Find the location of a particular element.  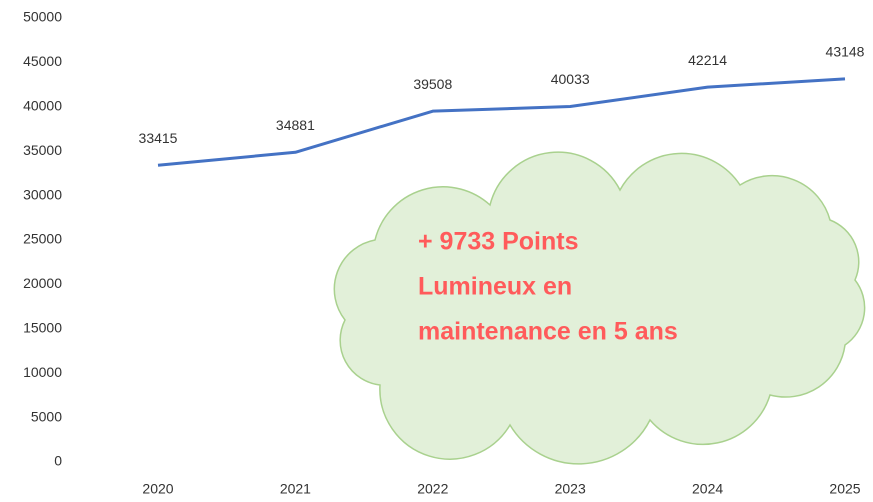

y-tick-label: 5000 is located at coordinates (46, 416).